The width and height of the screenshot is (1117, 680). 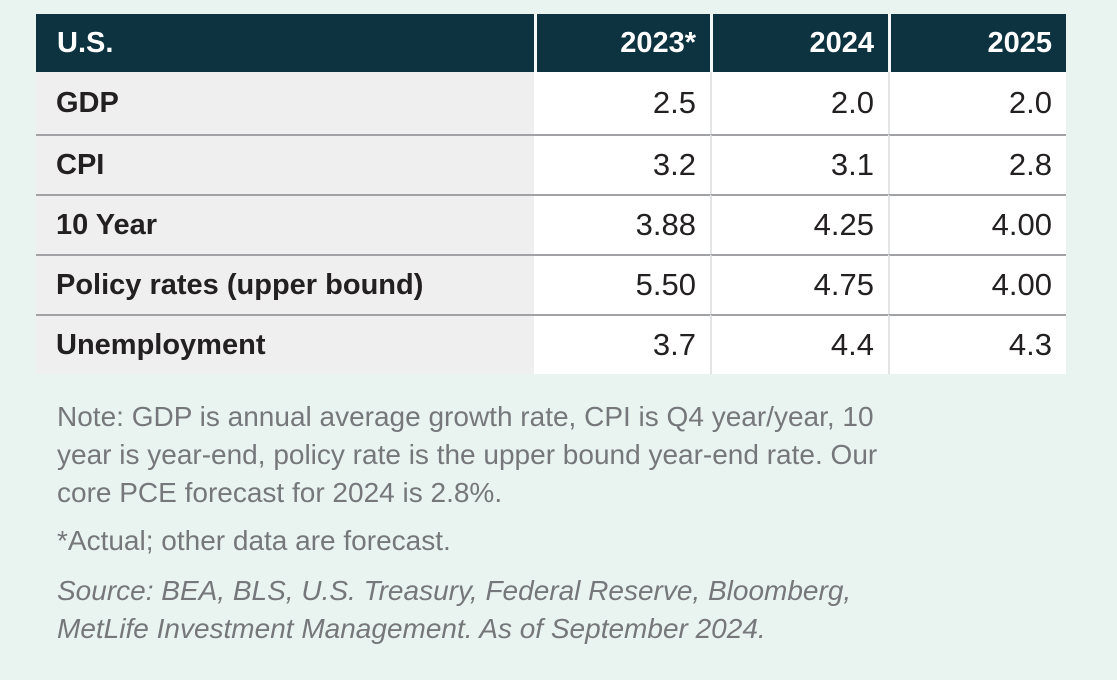 I want to click on header-year-2024: 2024, so click(x=799, y=43).